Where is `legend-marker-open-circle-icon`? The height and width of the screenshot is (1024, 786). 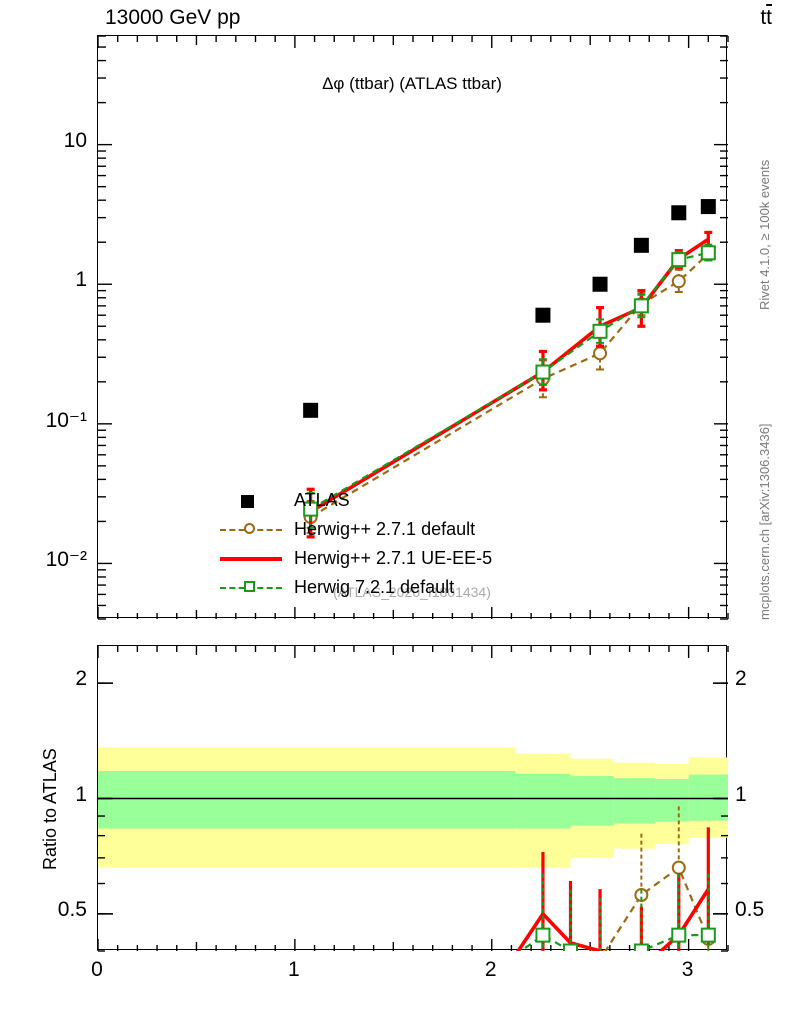
legend-marker-open-circle-icon is located at coordinates (251, 530).